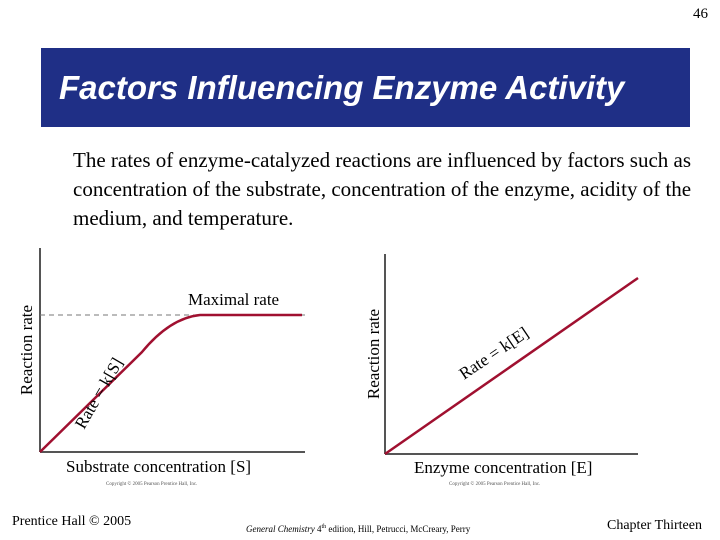  I want to click on maximal-rate-label: Maximal rate, so click(233, 299).